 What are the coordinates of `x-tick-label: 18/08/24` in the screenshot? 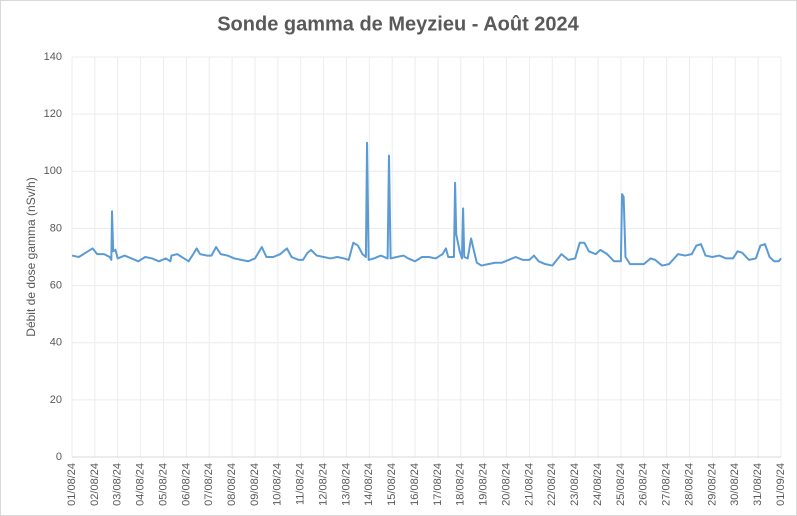 It's located at (461, 484).